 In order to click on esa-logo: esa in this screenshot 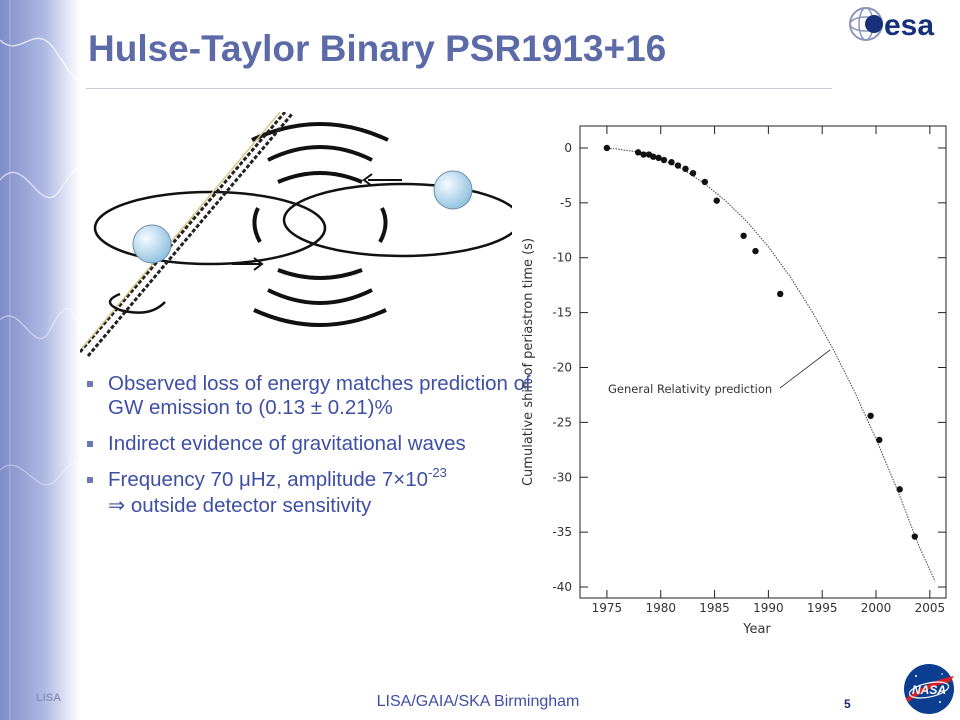, I will do `click(891, 24)`.